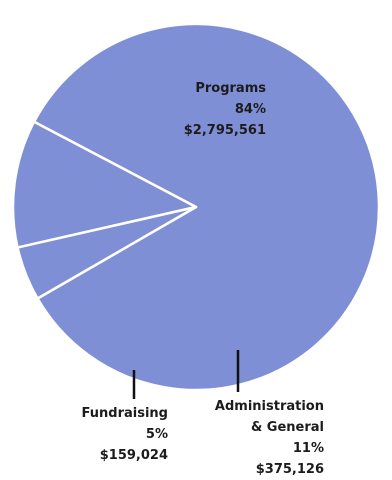 The image size is (392, 480). What do you see at coordinates (124, 413) in the screenshot?
I see `slice-label-fundraising-name: Fundraising` at bounding box center [124, 413].